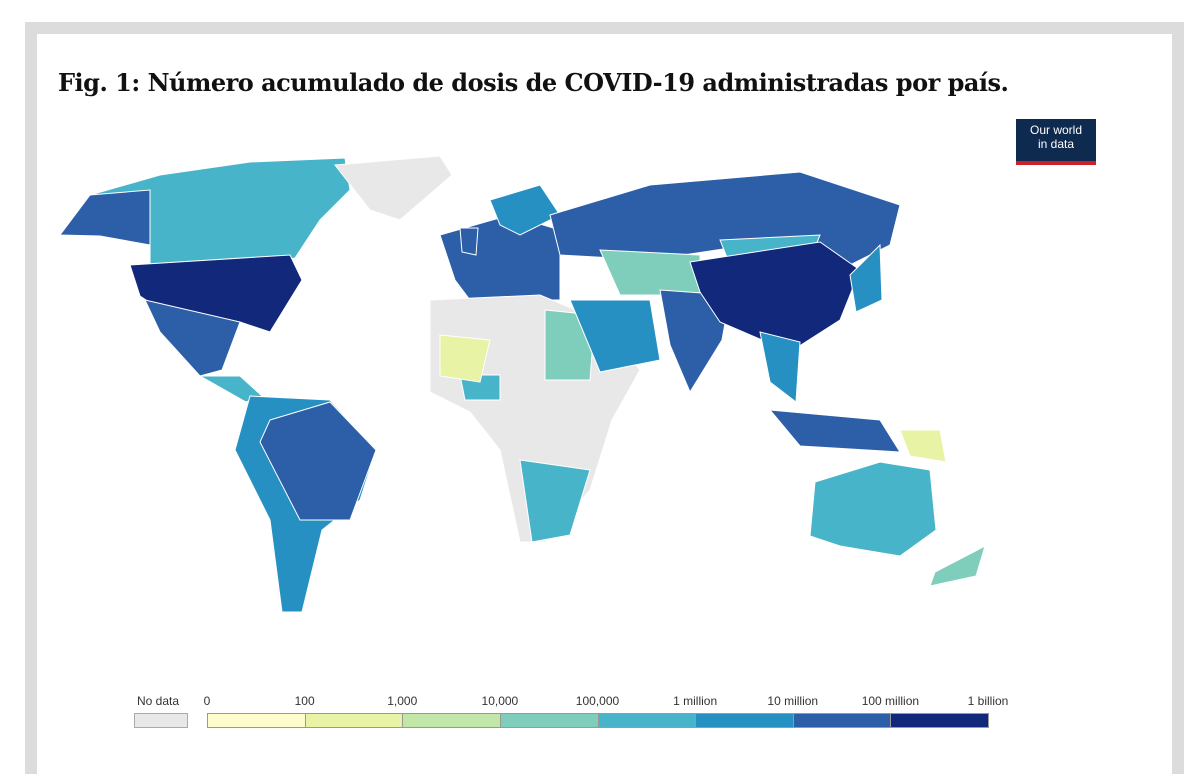 The height and width of the screenshot is (774, 1200). What do you see at coordinates (393, 188) in the screenshot?
I see `region-greenland` at bounding box center [393, 188].